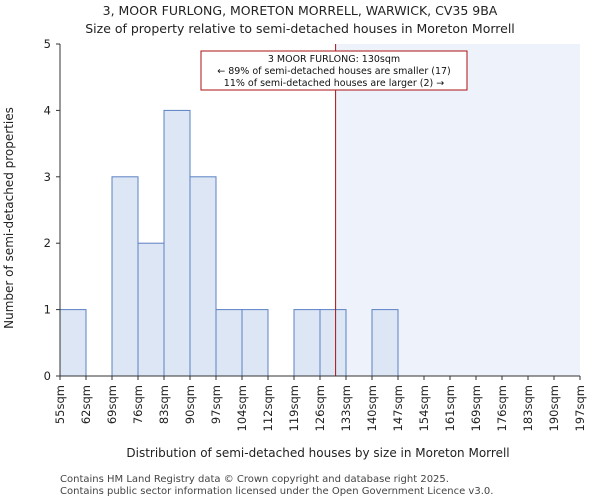 Image resolution: width=600 pixels, height=500 pixels. Describe the element at coordinates (334, 59) in the screenshot. I see `annotation-line-1: 3 MOOR FURLONG: 130sqm` at that location.